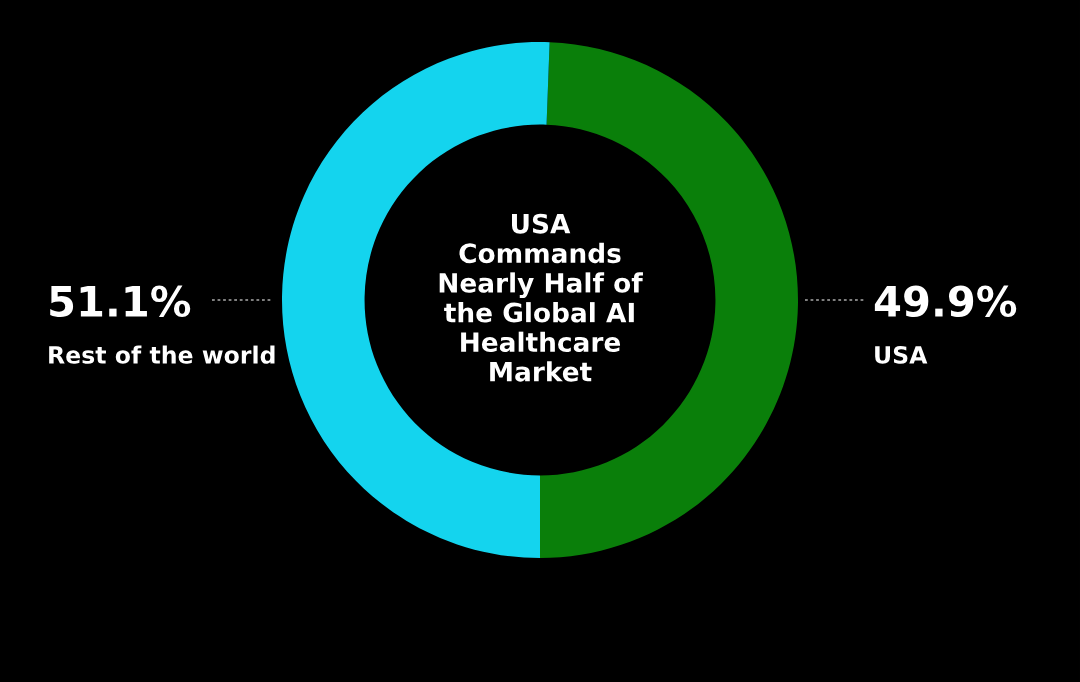  I want to click on data-label: 49.9%, so click(945, 301).